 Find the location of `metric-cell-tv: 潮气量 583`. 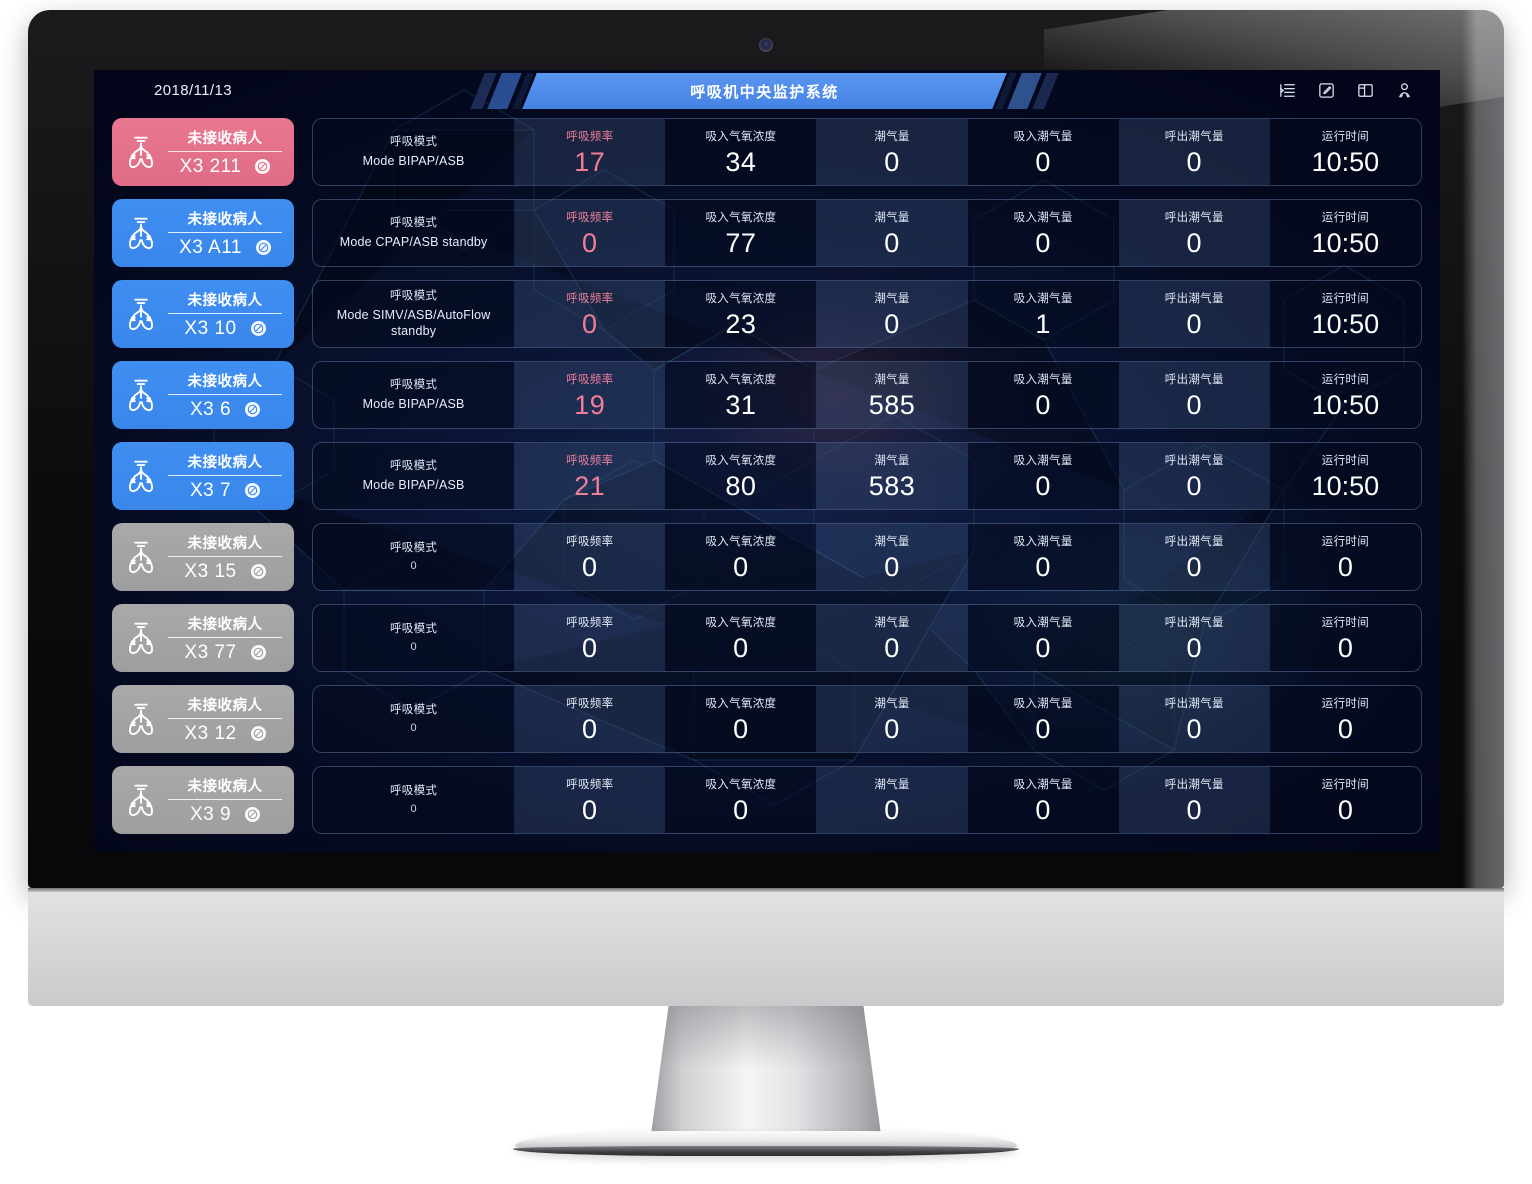

metric-cell-tv: 潮气量 583 is located at coordinates (892, 476).